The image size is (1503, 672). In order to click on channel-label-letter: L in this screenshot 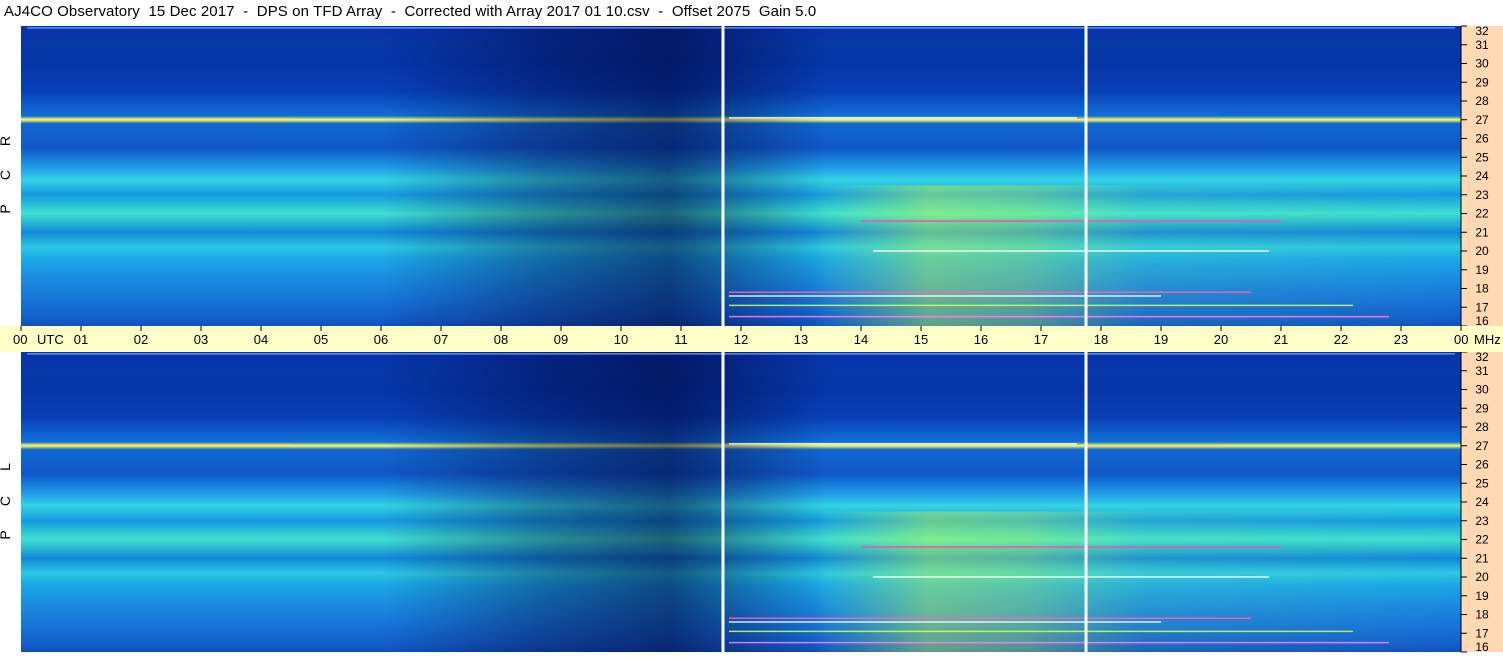, I will do `click(6, 467)`.